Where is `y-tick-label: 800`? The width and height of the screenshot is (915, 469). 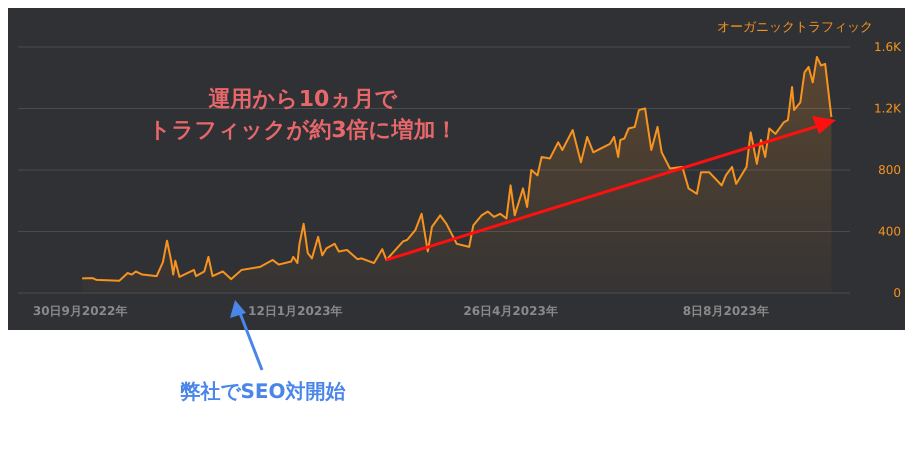 y-tick-label: 800 is located at coordinates (889, 170).